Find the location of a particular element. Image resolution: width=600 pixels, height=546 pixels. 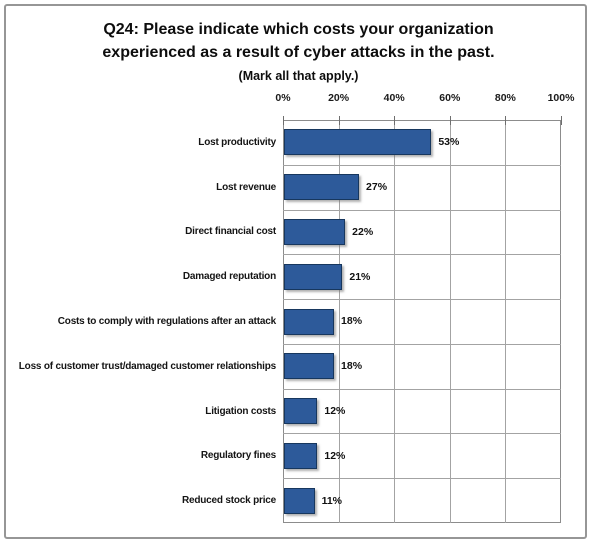

x-axis-label: 100% is located at coordinates (561, 98).